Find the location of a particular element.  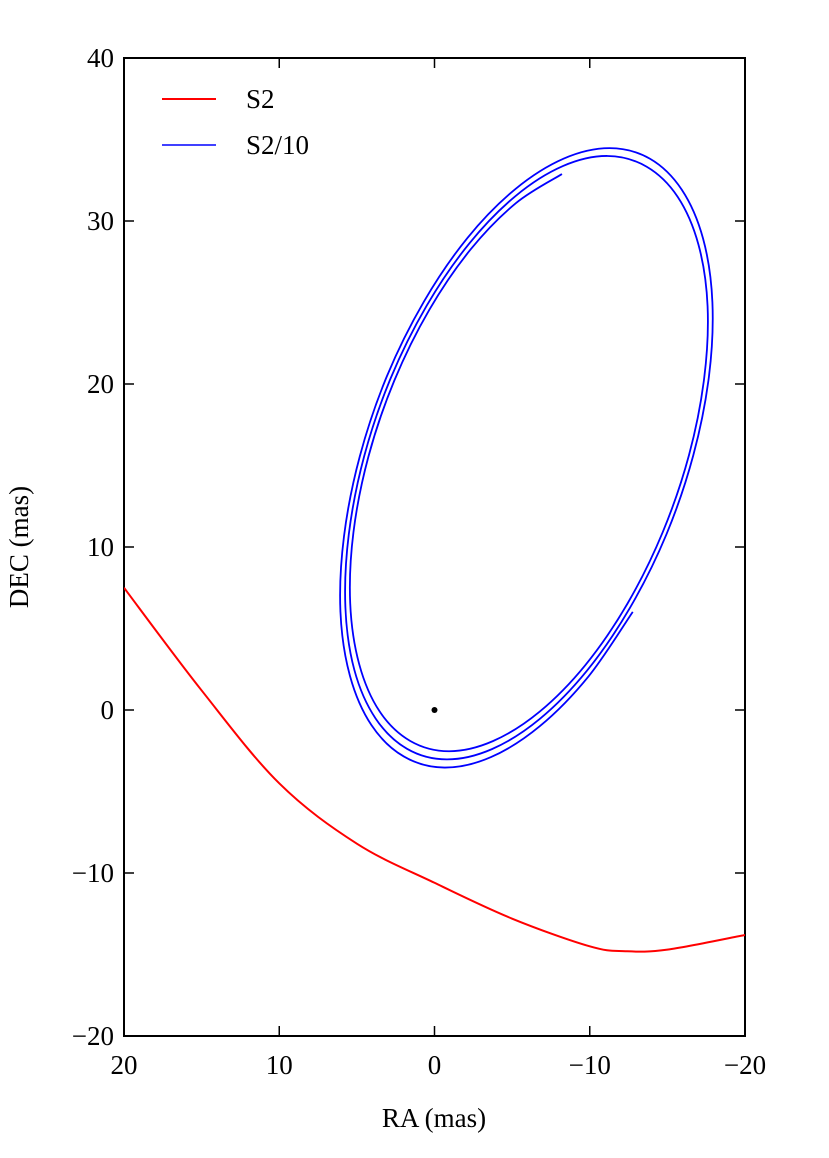

x-tick-label: −10 is located at coordinates (590, 1065).